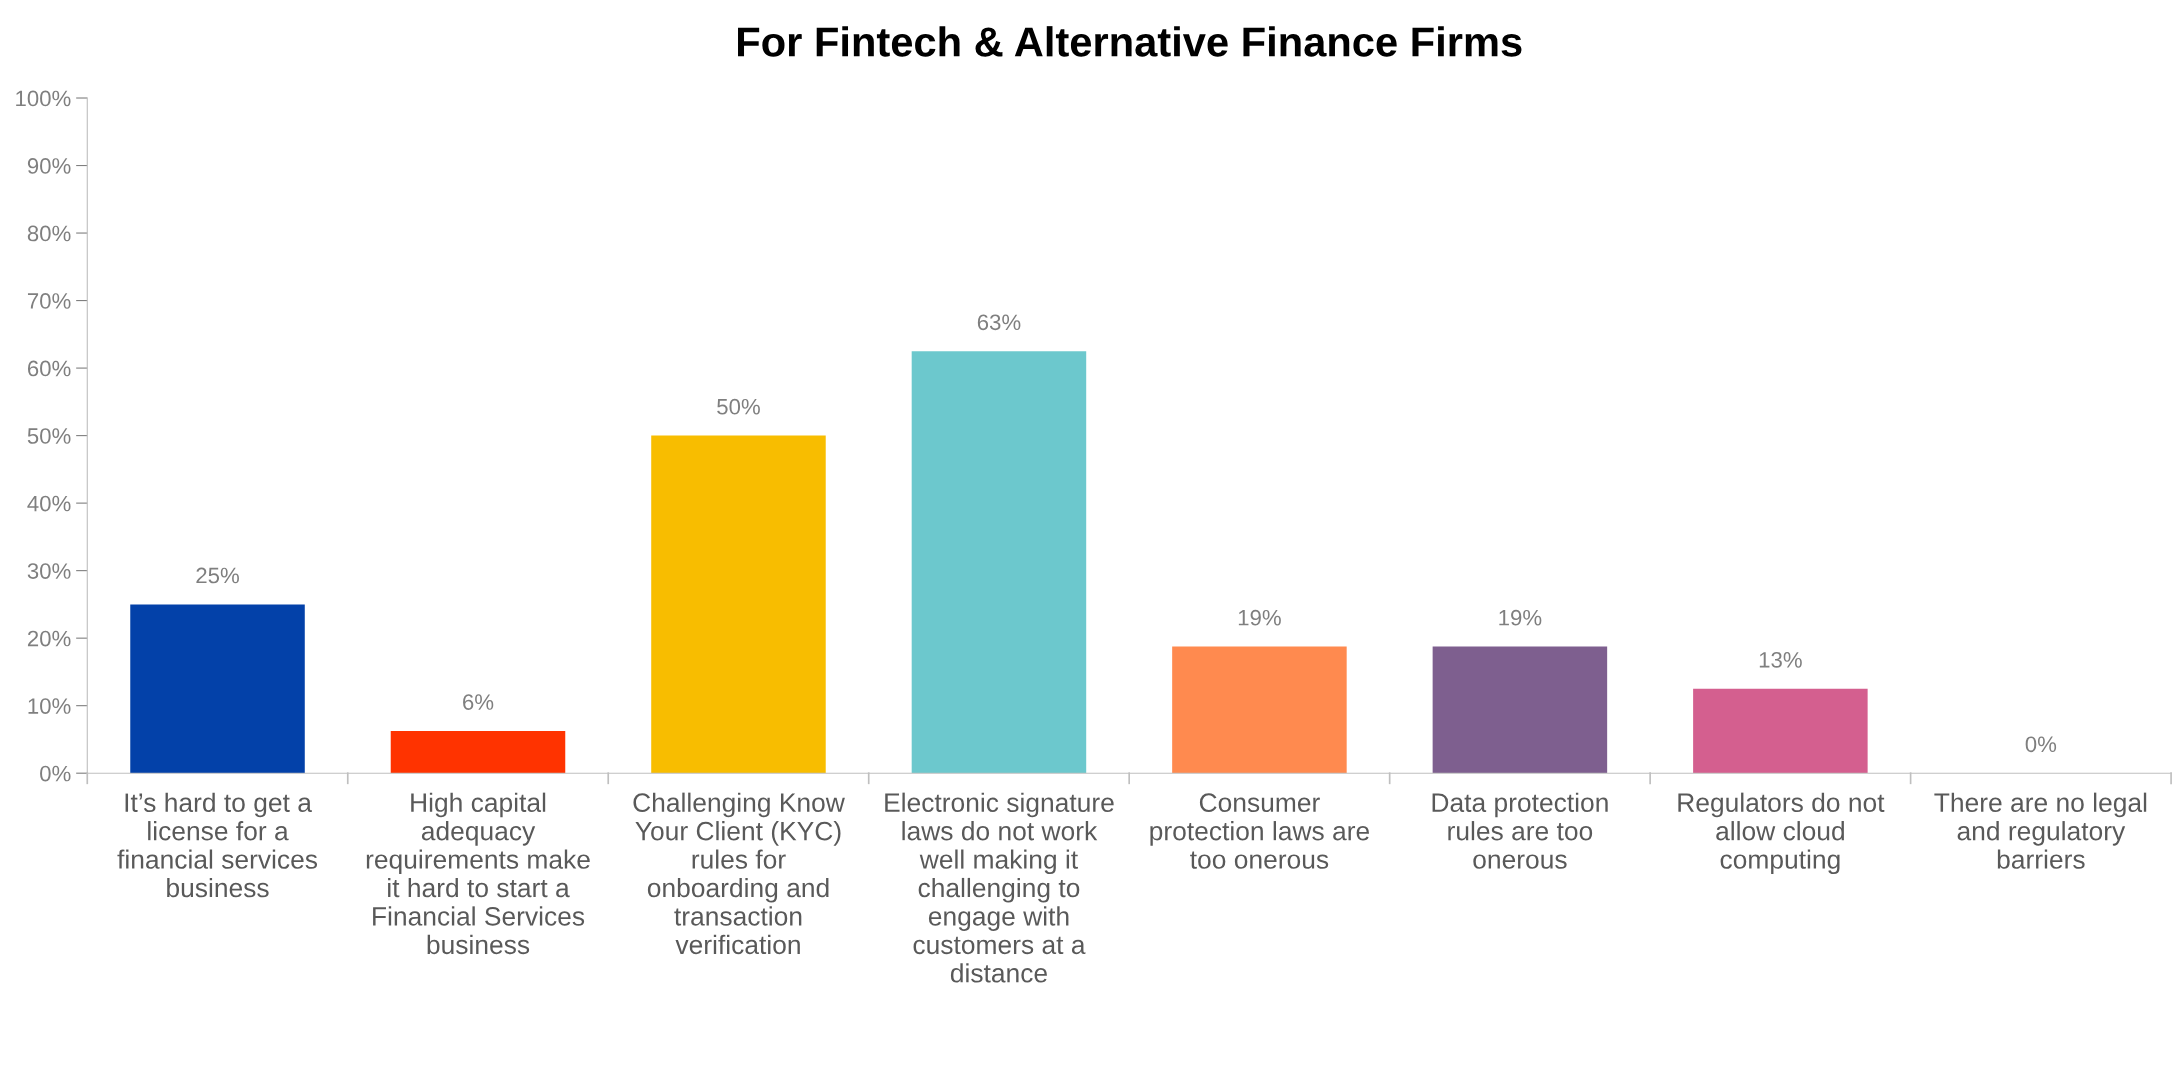 The width and height of the screenshot is (2182, 1089). What do you see at coordinates (1780, 660) in the screenshot?
I see `data-label: 13%` at bounding box center [1780, 660].